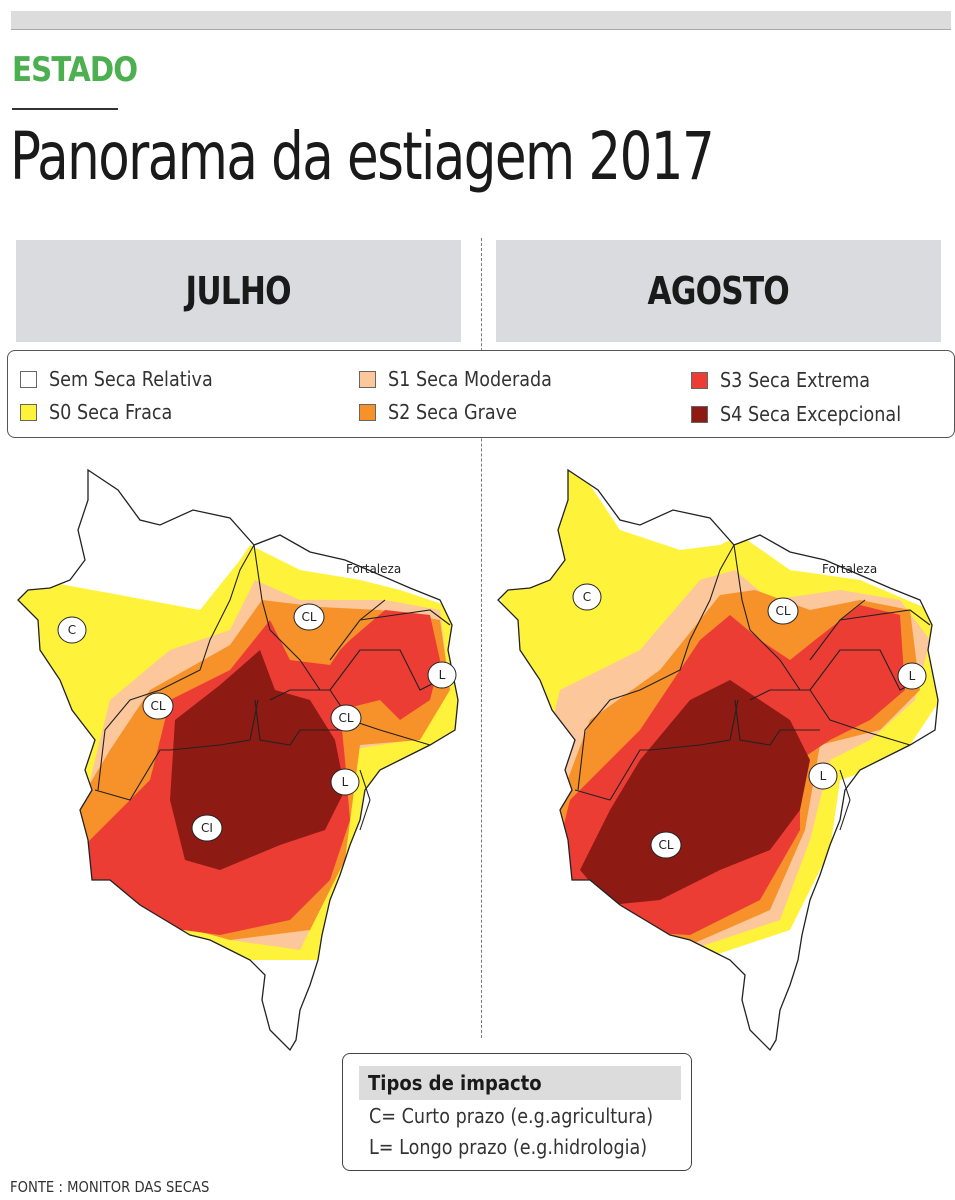 Image resolution: width=955 pixels, height=1200 pixels. I want to click on panel-divider, so click(481, 638).